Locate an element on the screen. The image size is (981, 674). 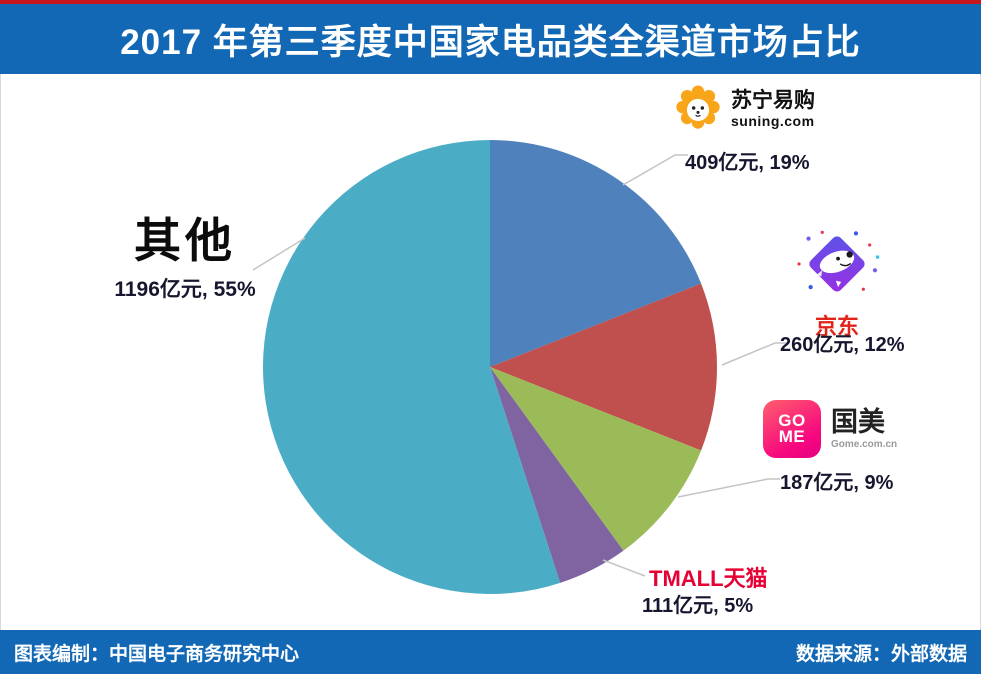
confetti-dots is located at coordinates (838, 260).